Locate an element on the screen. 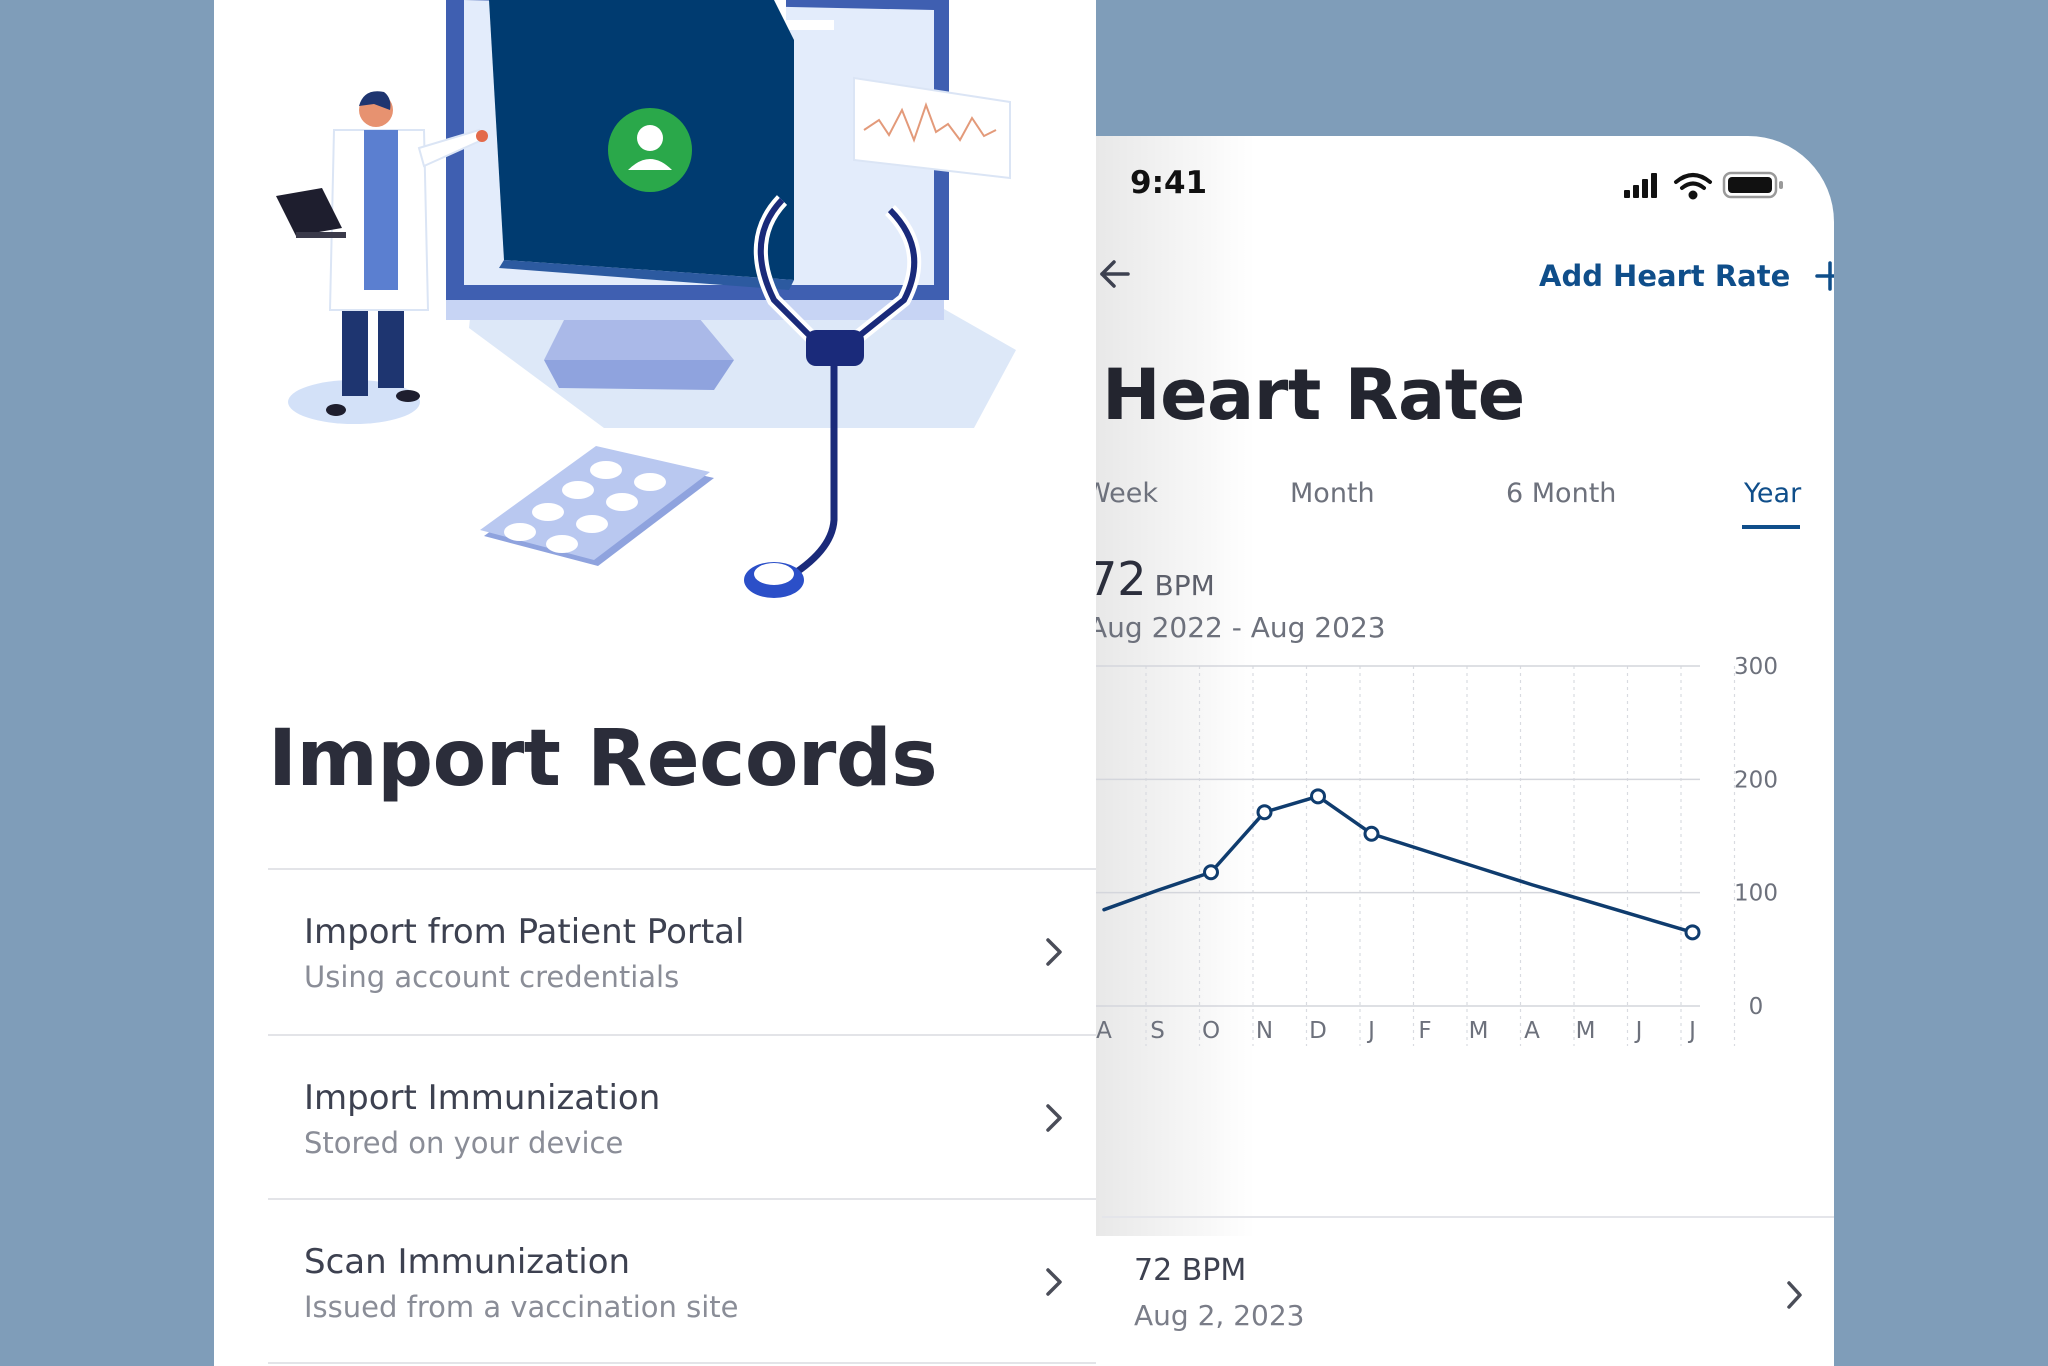 The width and height of the screenshot is (2048, 1366). y-tick-label: 300 is located at coordinates (1756, 667).